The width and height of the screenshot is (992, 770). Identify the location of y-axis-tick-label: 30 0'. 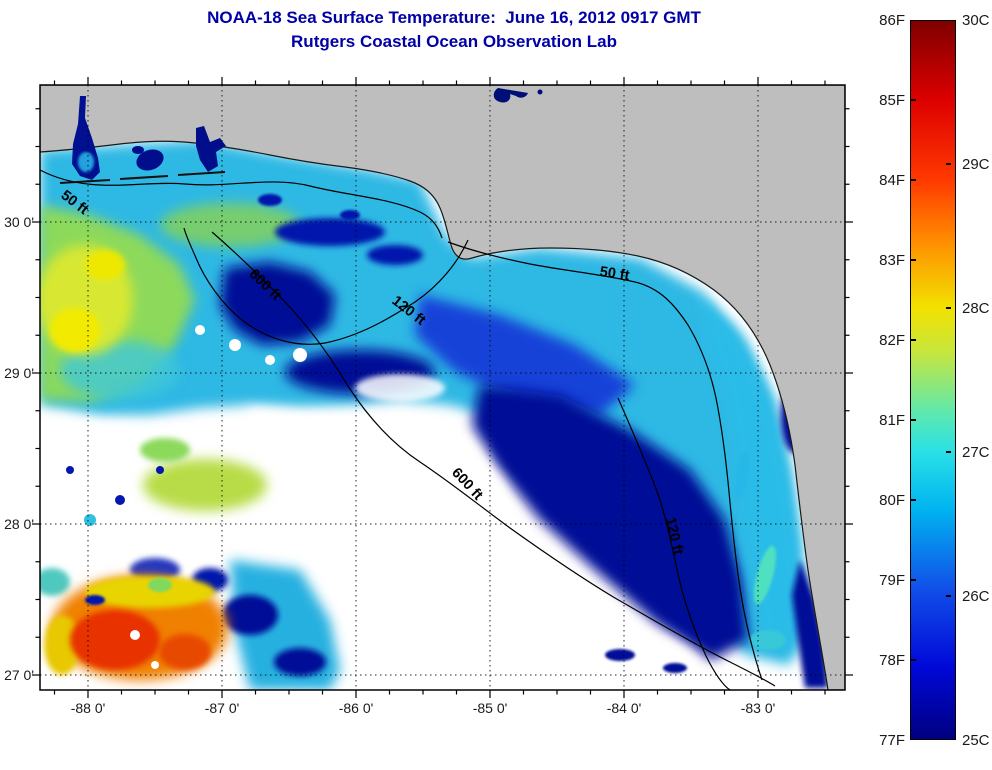
(19, 222).